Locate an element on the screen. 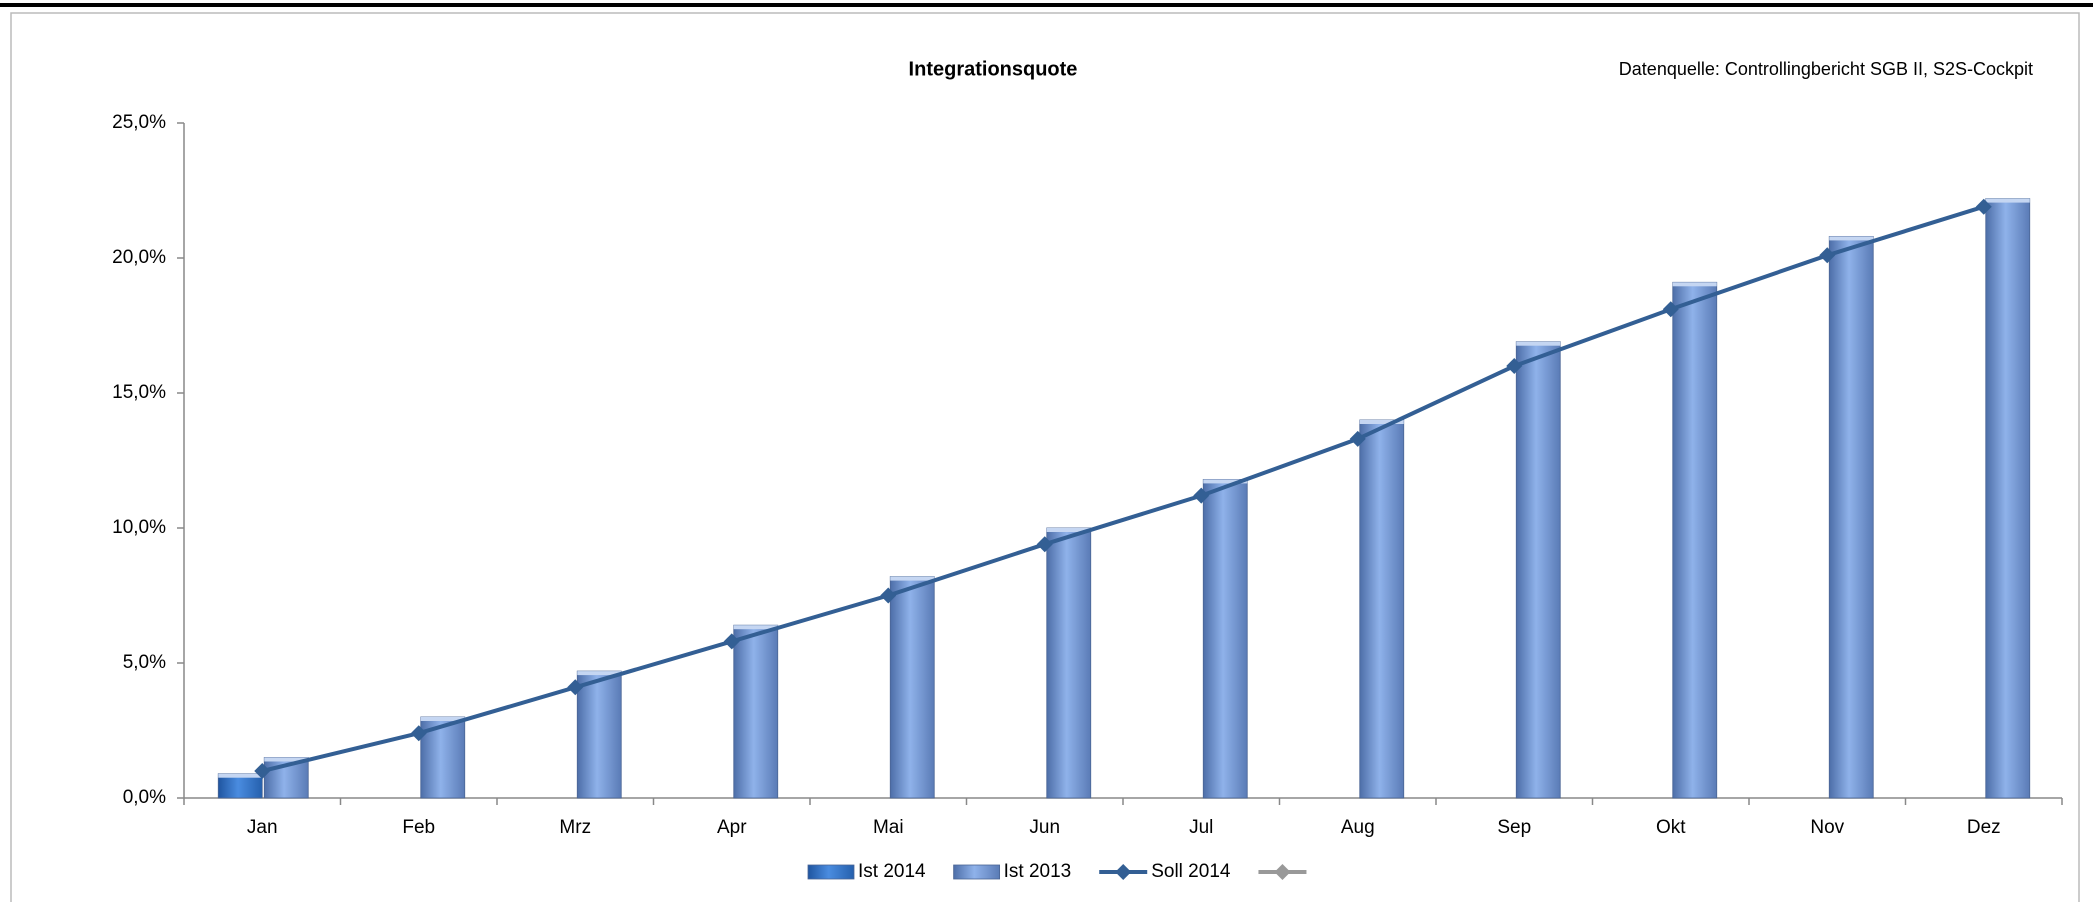 This screenshot has height=902, width=2093. legend-label: Ist 2014 is located at coordinates (892, 871).